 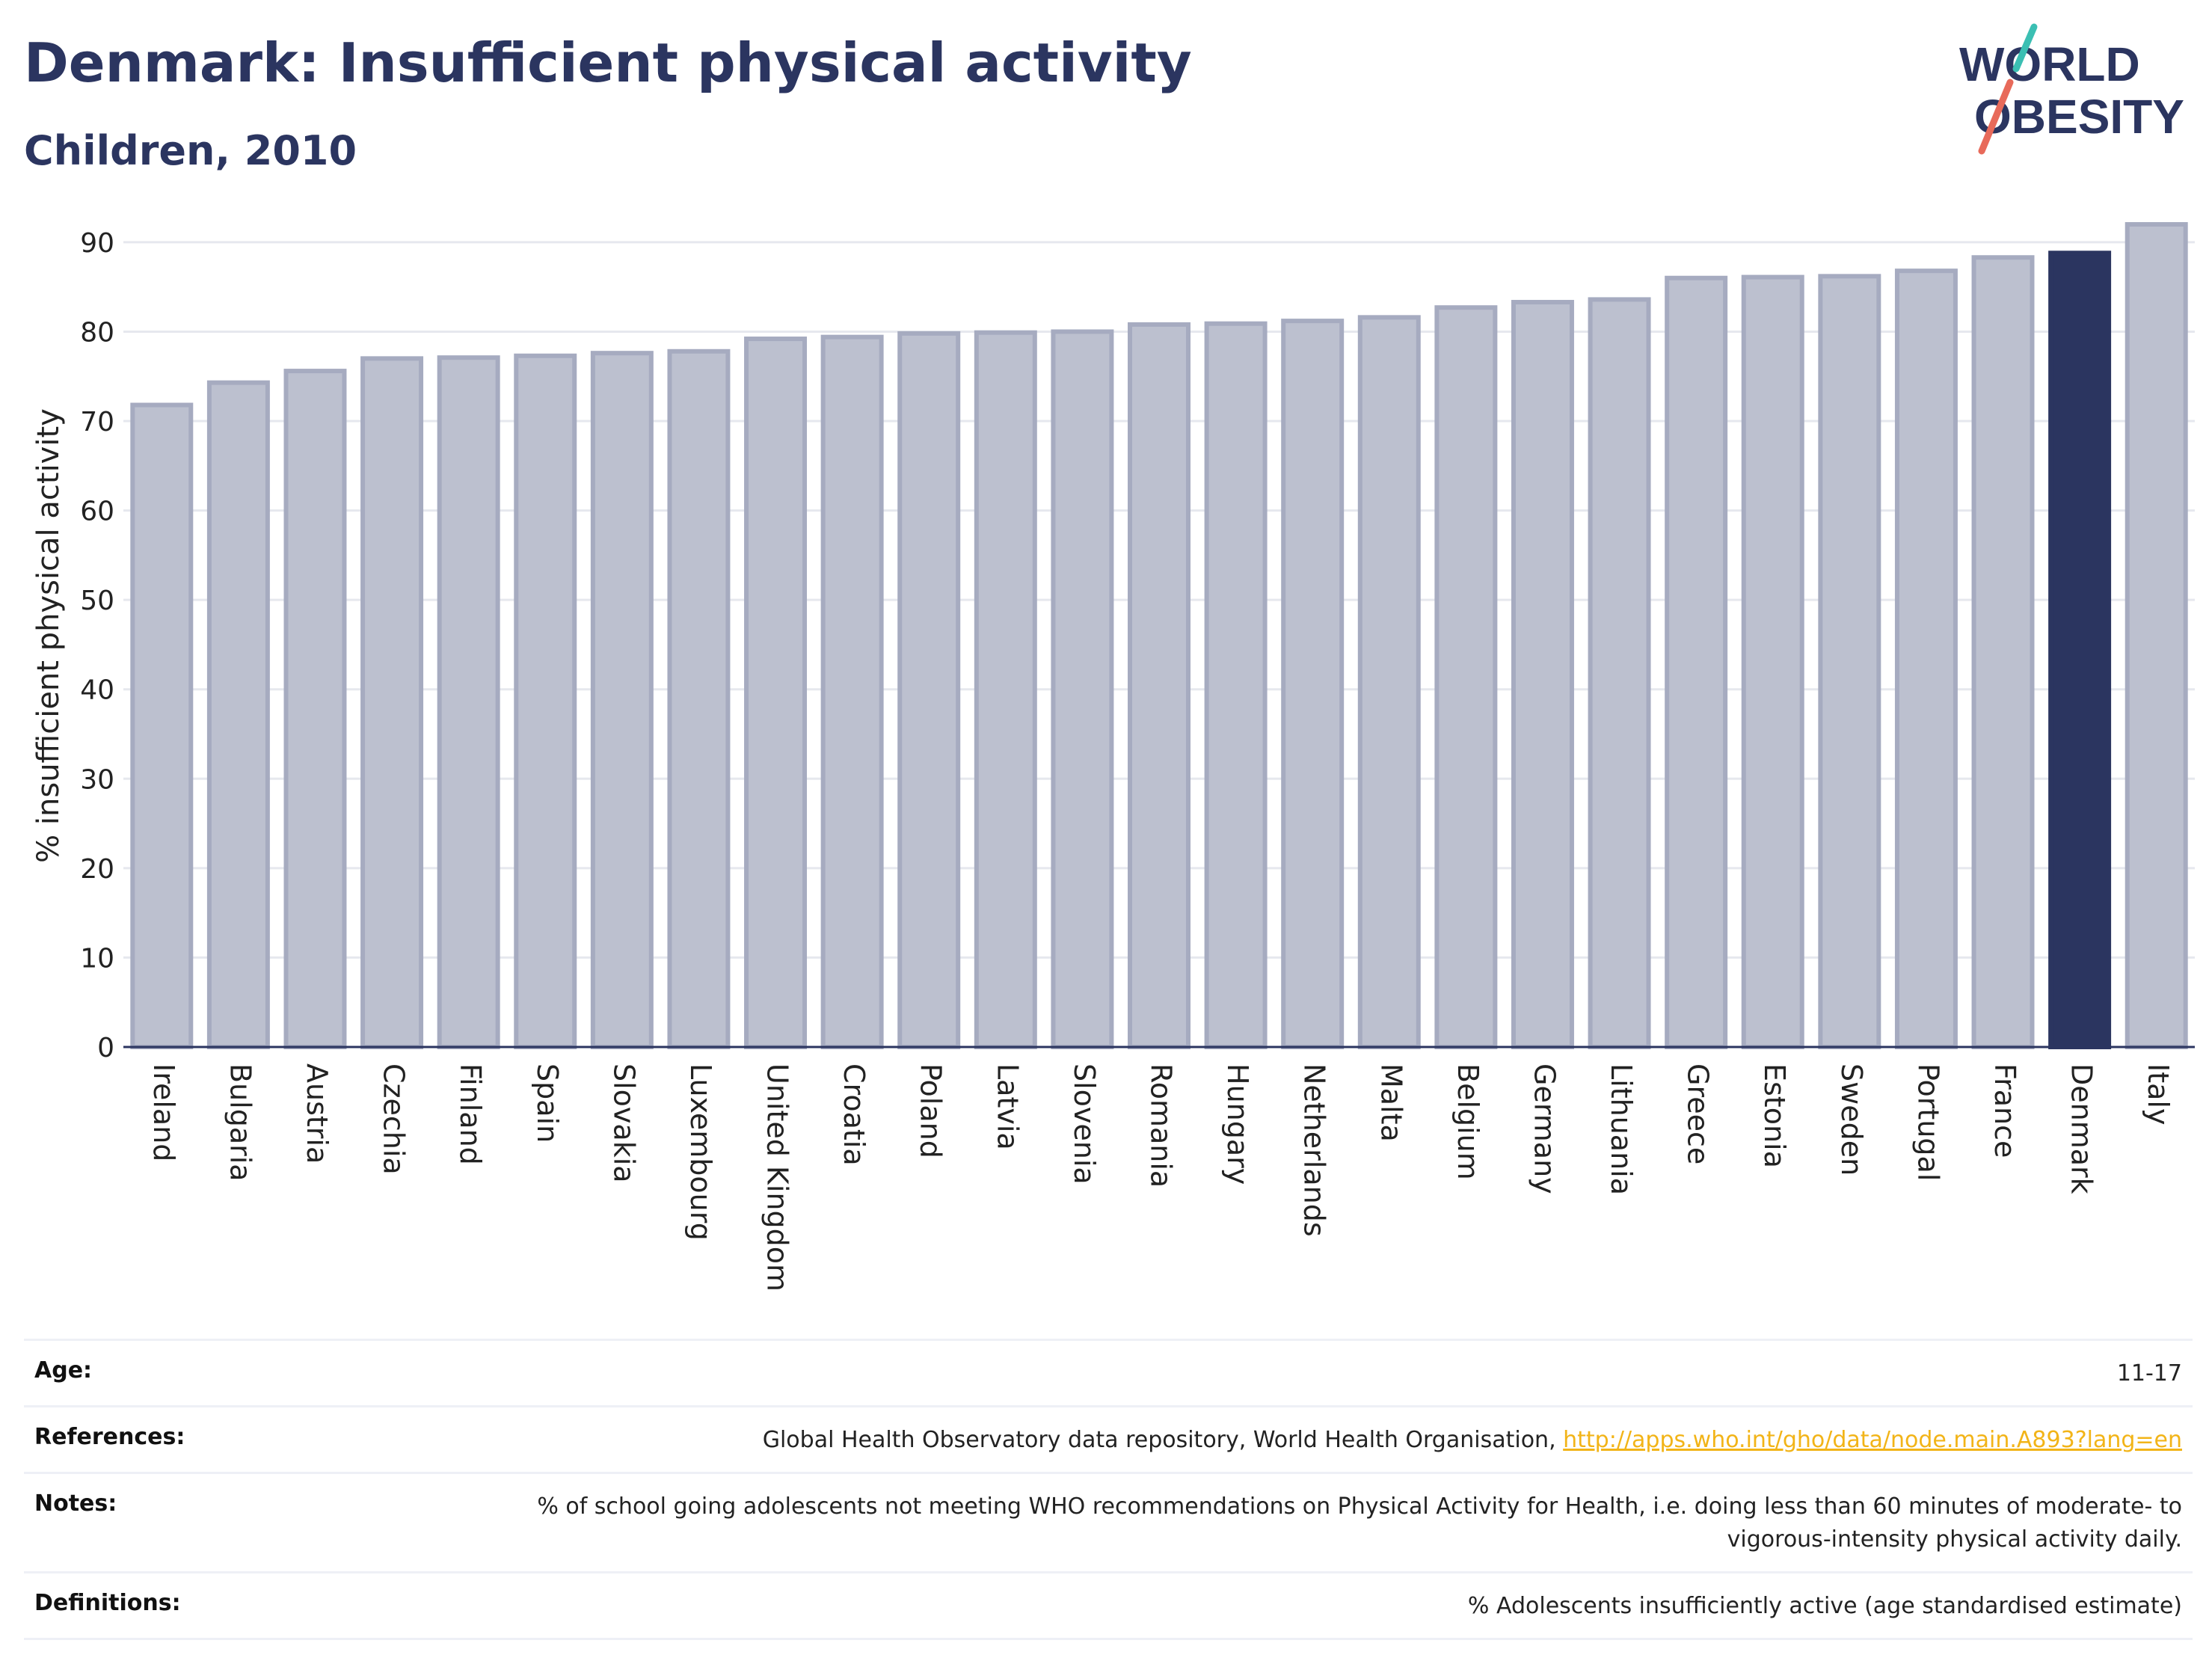 I want to click on x-tick-label: Slovakia, so click(x=623, y=1123).